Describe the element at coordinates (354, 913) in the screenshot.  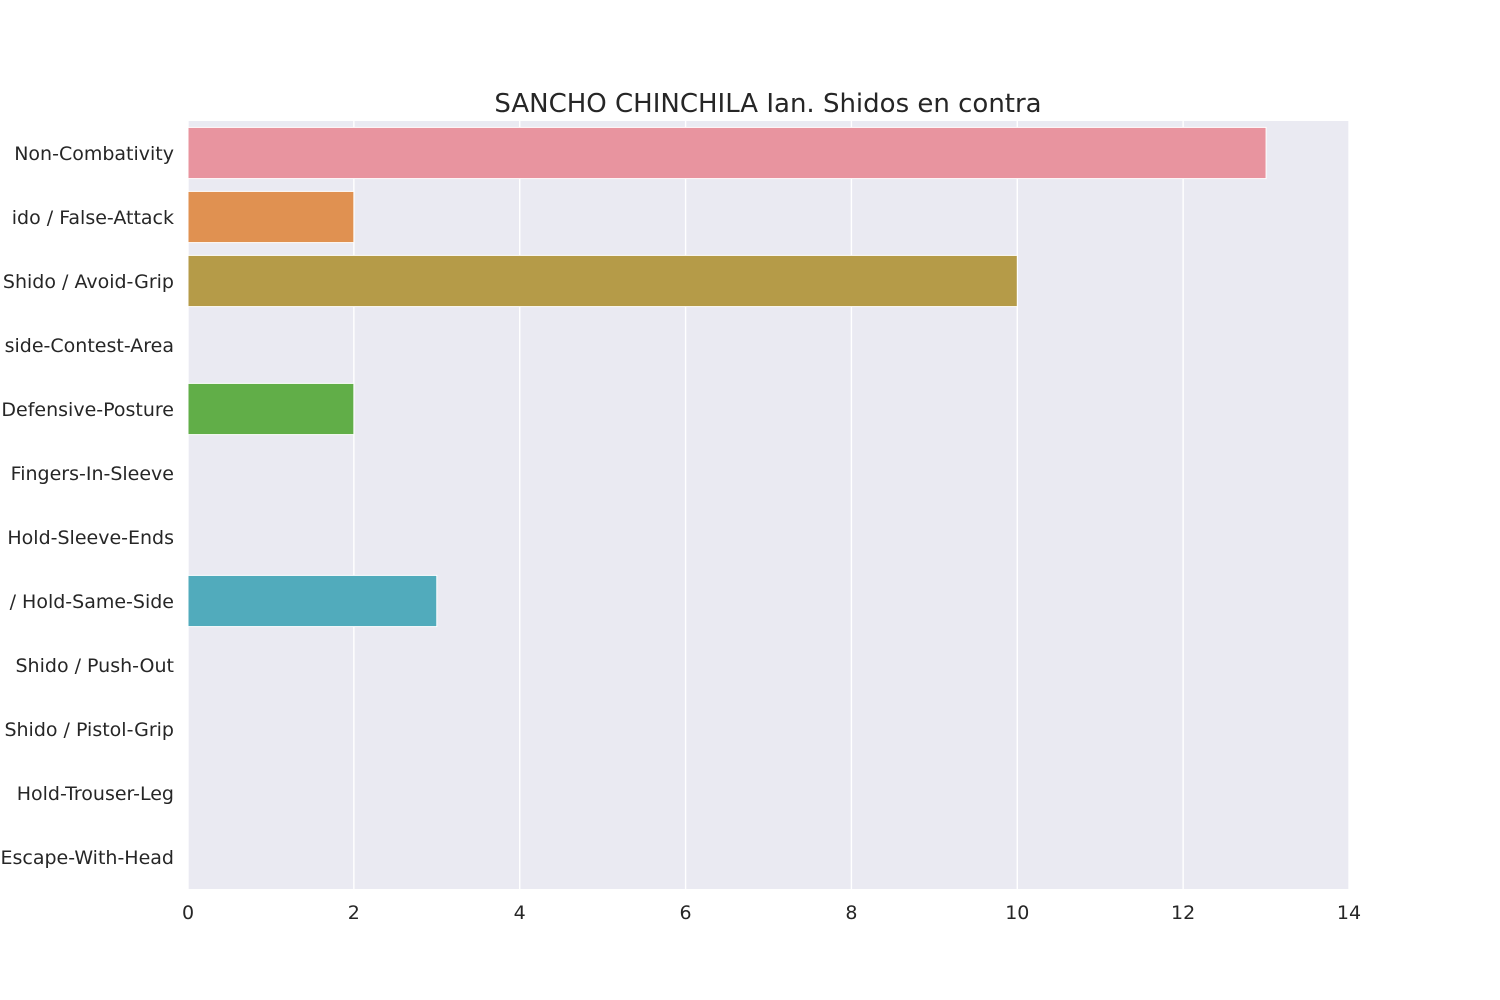
I see `x-tick-label: 2` at that location.